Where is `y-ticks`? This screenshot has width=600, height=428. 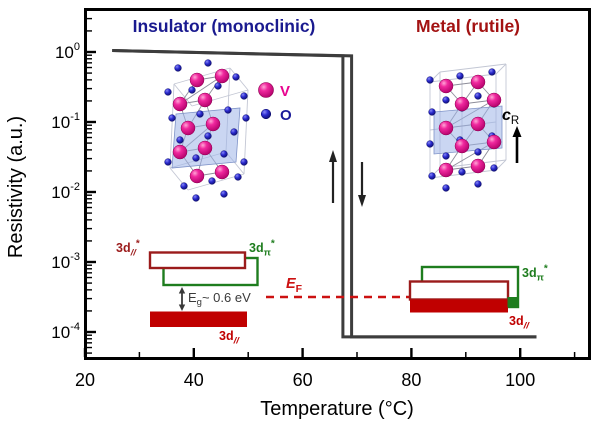 y-ticks is located at coordinates (91, 192).